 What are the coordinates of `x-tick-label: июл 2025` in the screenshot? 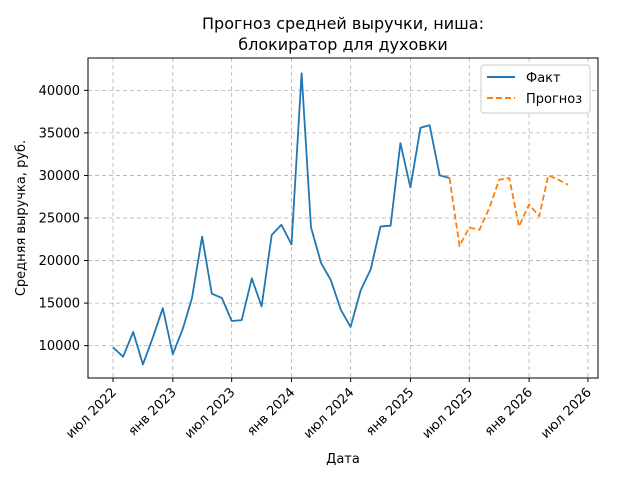 It's located at (448, 413).